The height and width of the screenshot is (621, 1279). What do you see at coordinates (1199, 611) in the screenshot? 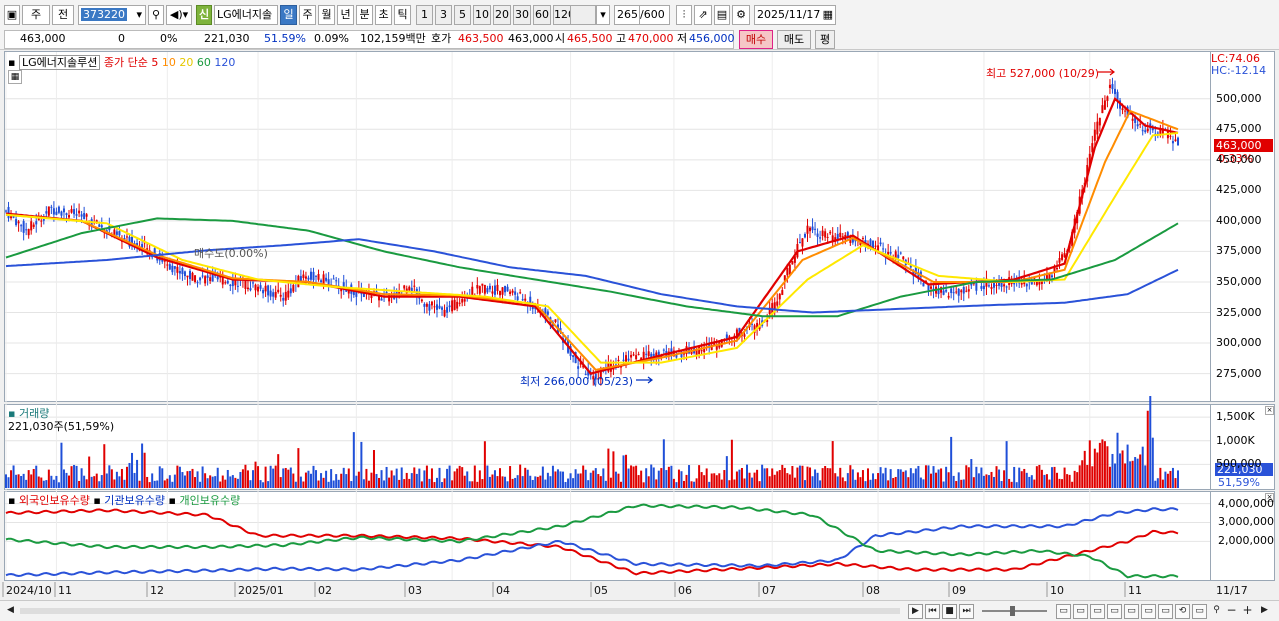
I see `tool-icon-9: ▭` at bounding box center [1199, 611].